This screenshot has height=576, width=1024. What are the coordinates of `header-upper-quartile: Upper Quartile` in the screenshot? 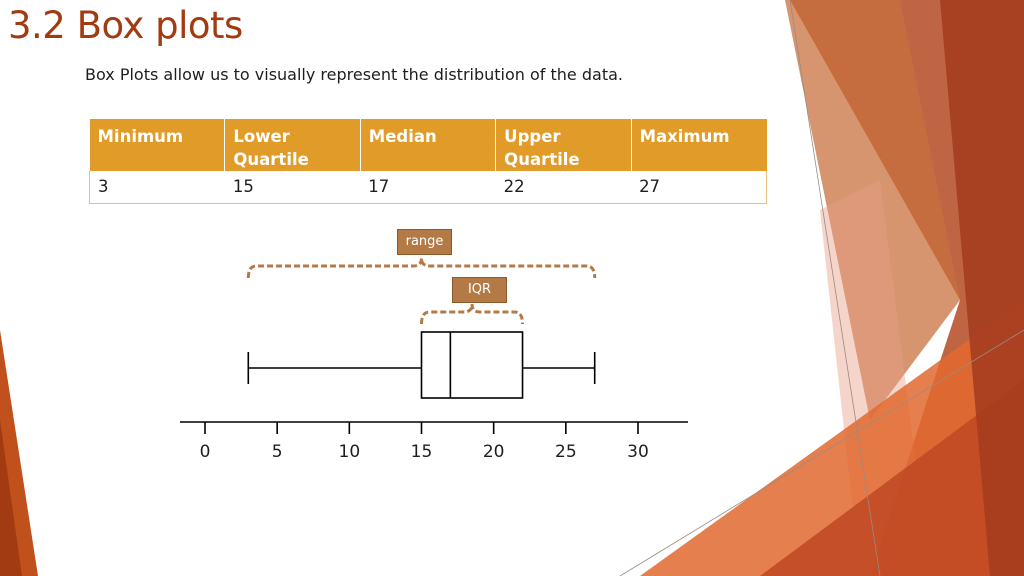 It's located at (563, 145).